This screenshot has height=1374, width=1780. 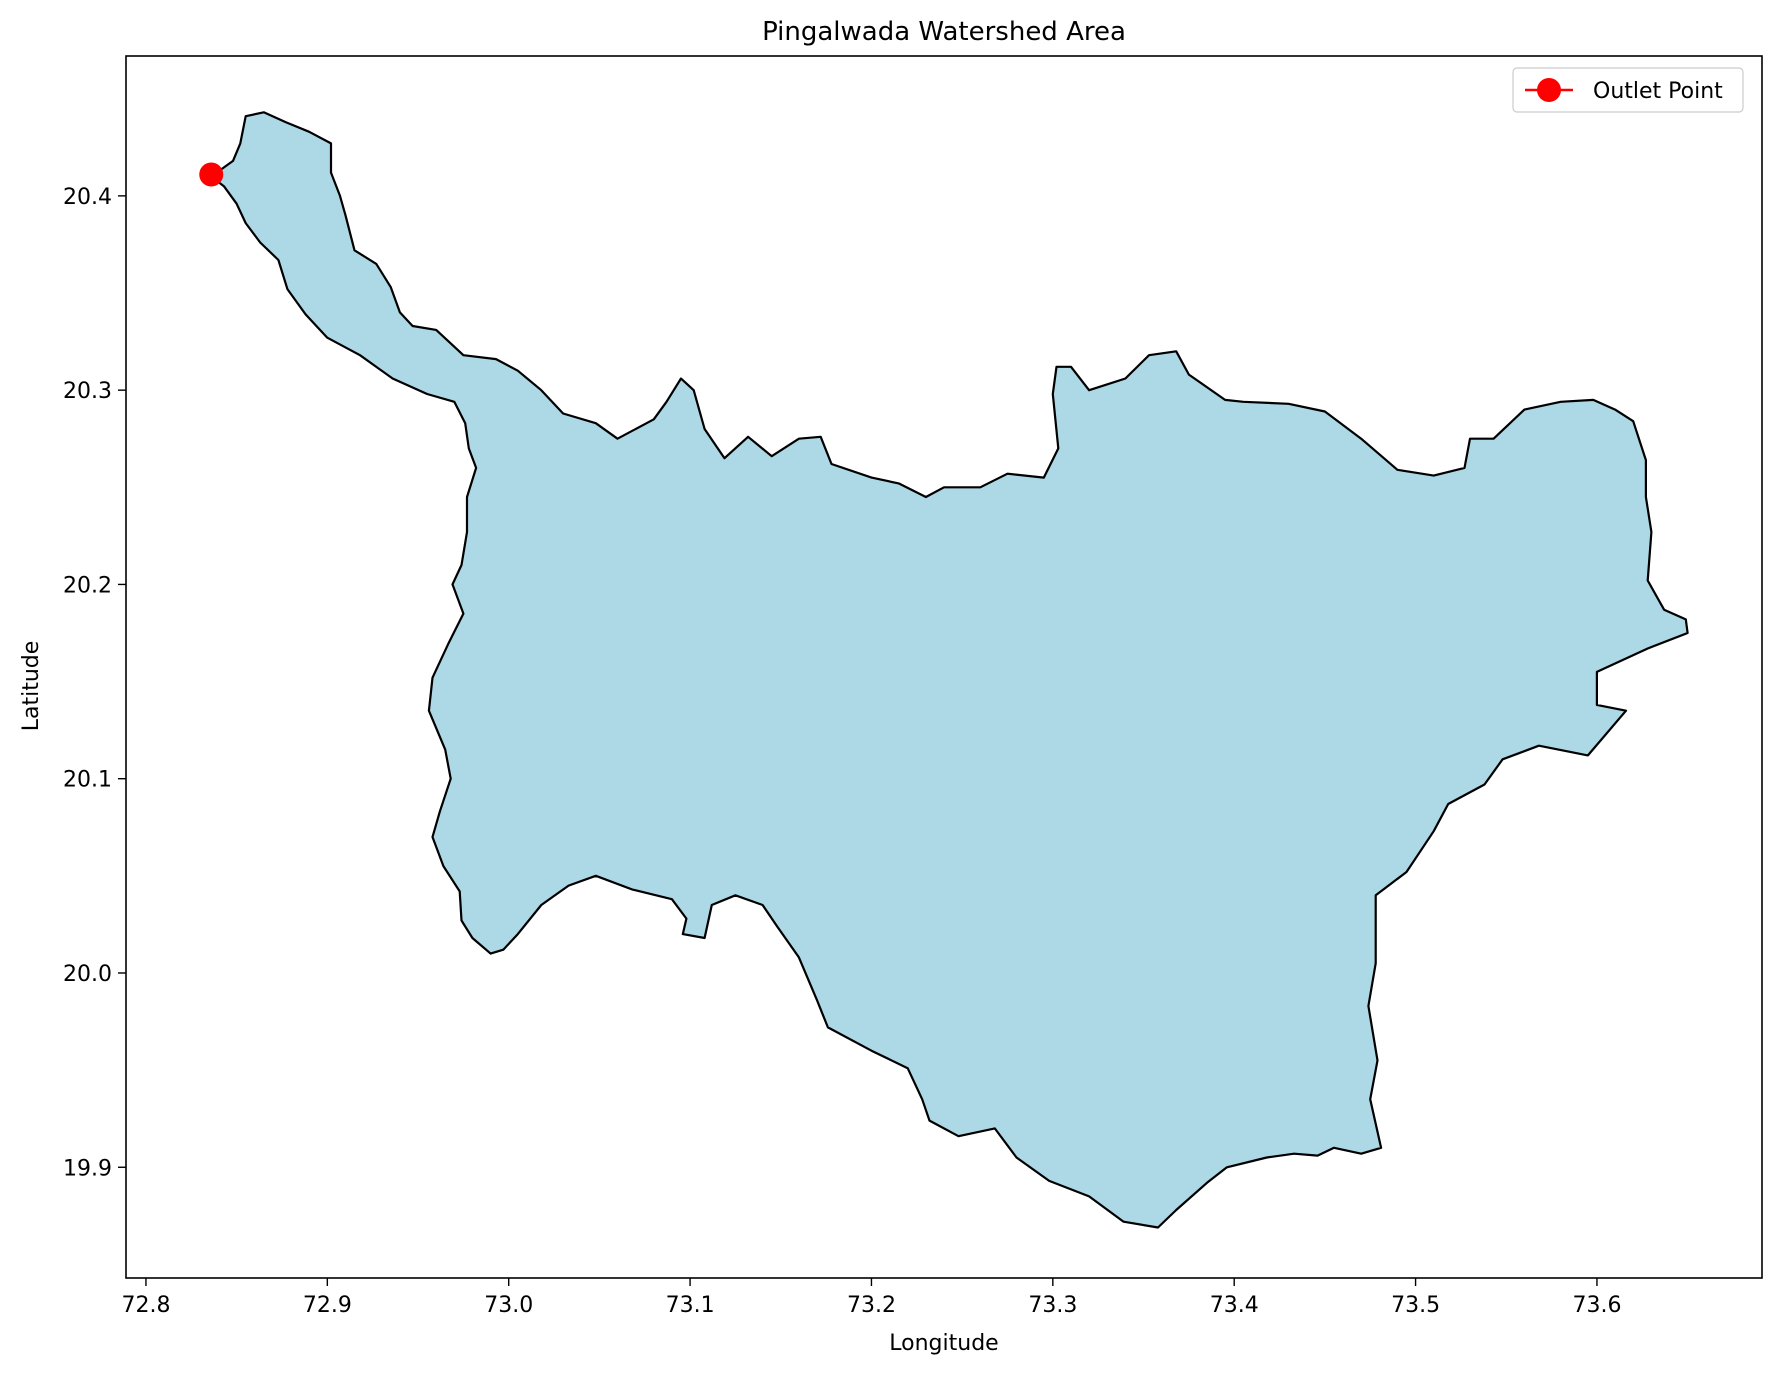 What do you see at coordinates (943, 1343) in the screenshot?
I see `x-axis-label: Longitude` at bounding box center [943, 1343].